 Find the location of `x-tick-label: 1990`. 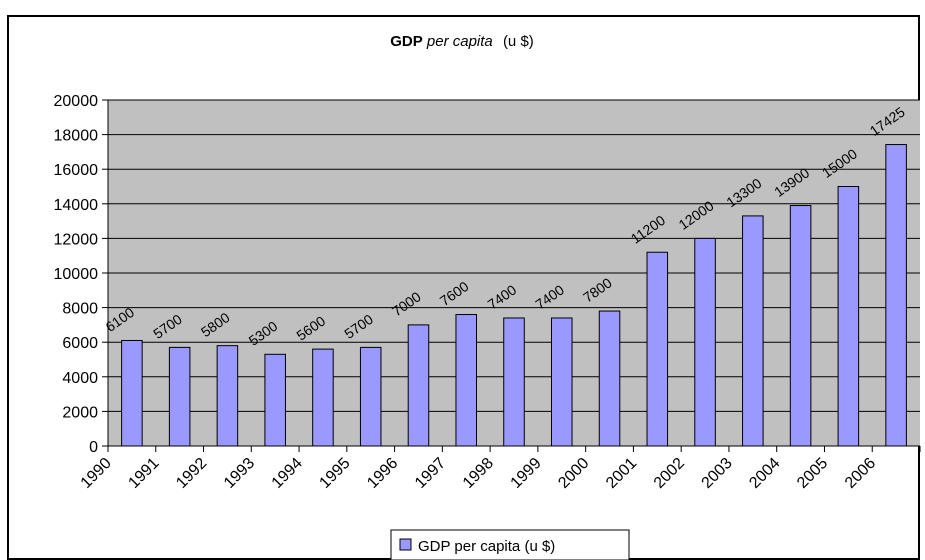

x-tick-label: 1990 is located at coordinates (96, 473).